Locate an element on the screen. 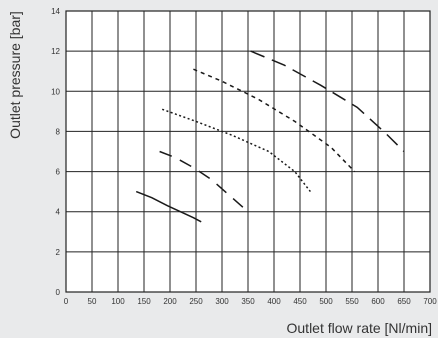  y-tick-labels: 0 2 4 6 8 10 12 14 is located at coordinates (55, 152).